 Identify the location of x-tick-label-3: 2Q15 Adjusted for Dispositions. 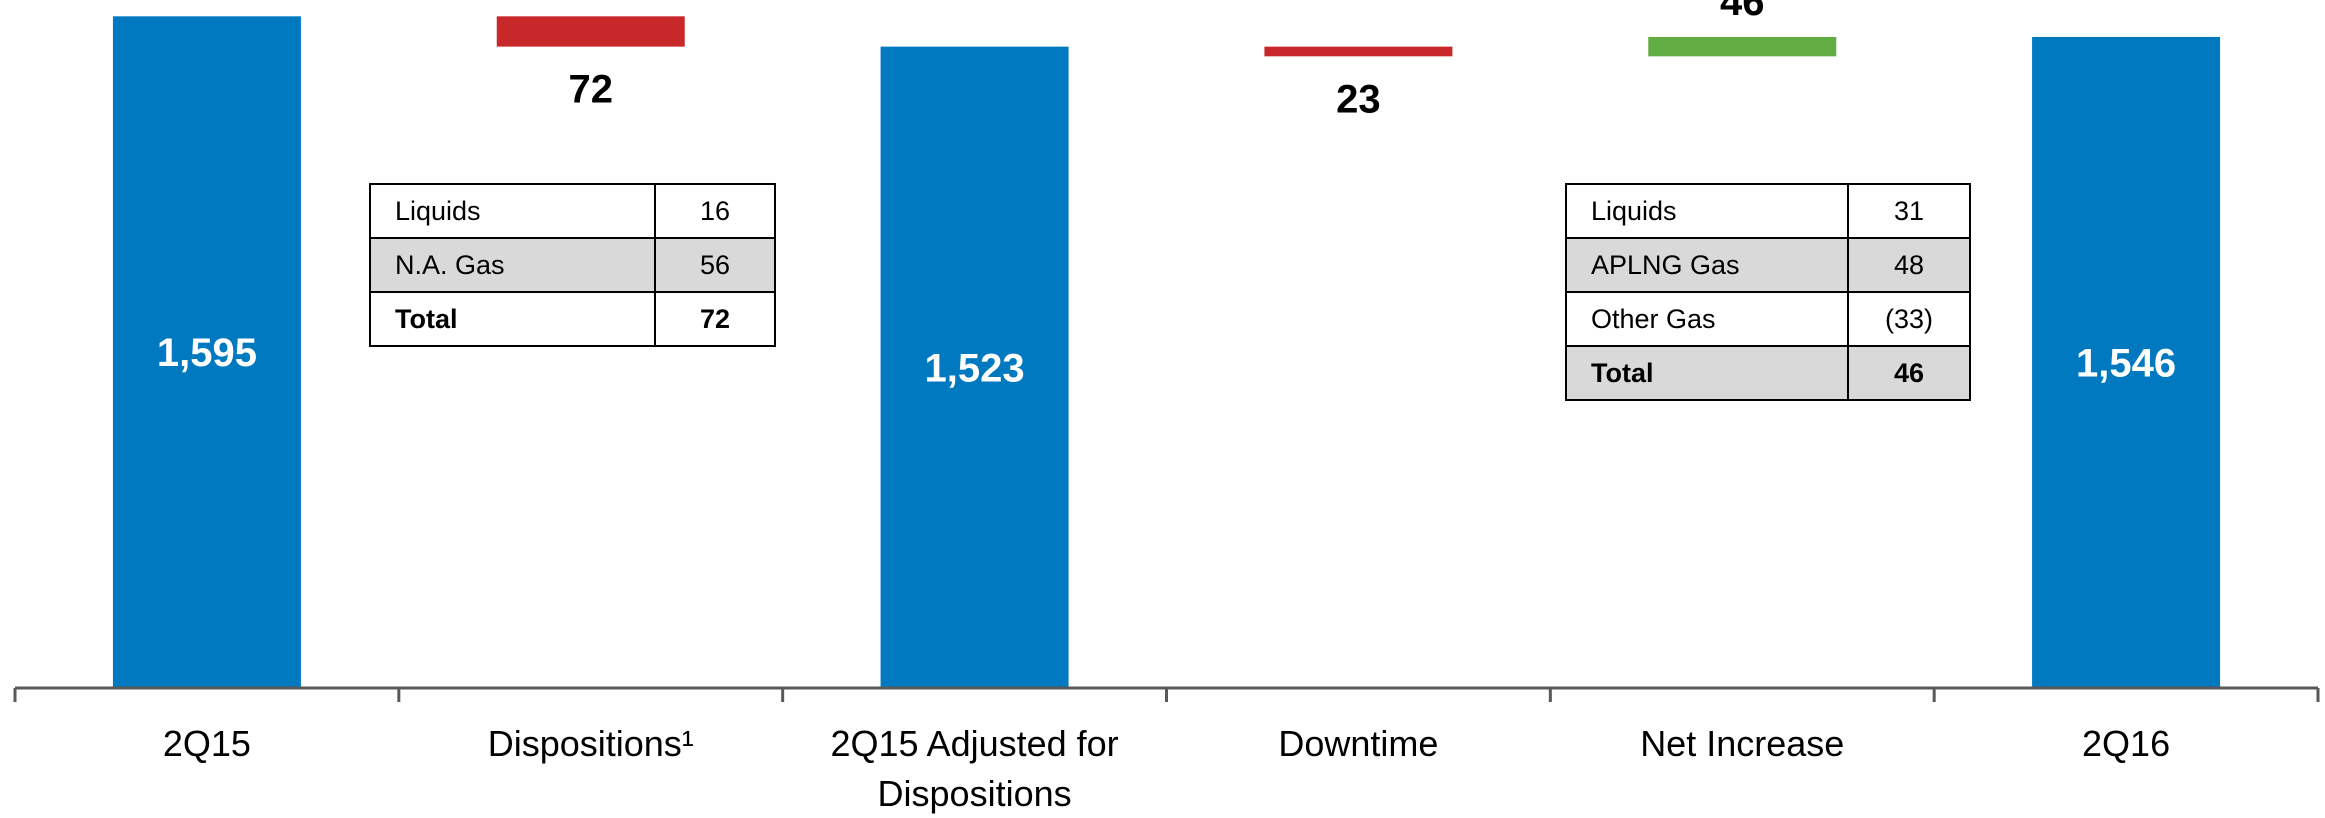
(974, 768).